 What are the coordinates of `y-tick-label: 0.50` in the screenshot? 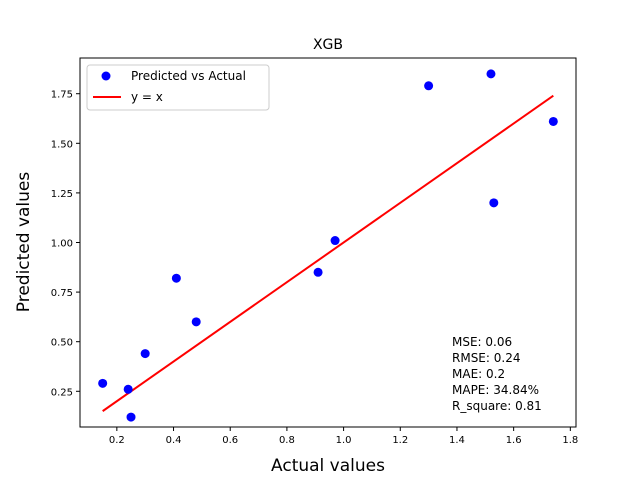 It's located at (62, 343).